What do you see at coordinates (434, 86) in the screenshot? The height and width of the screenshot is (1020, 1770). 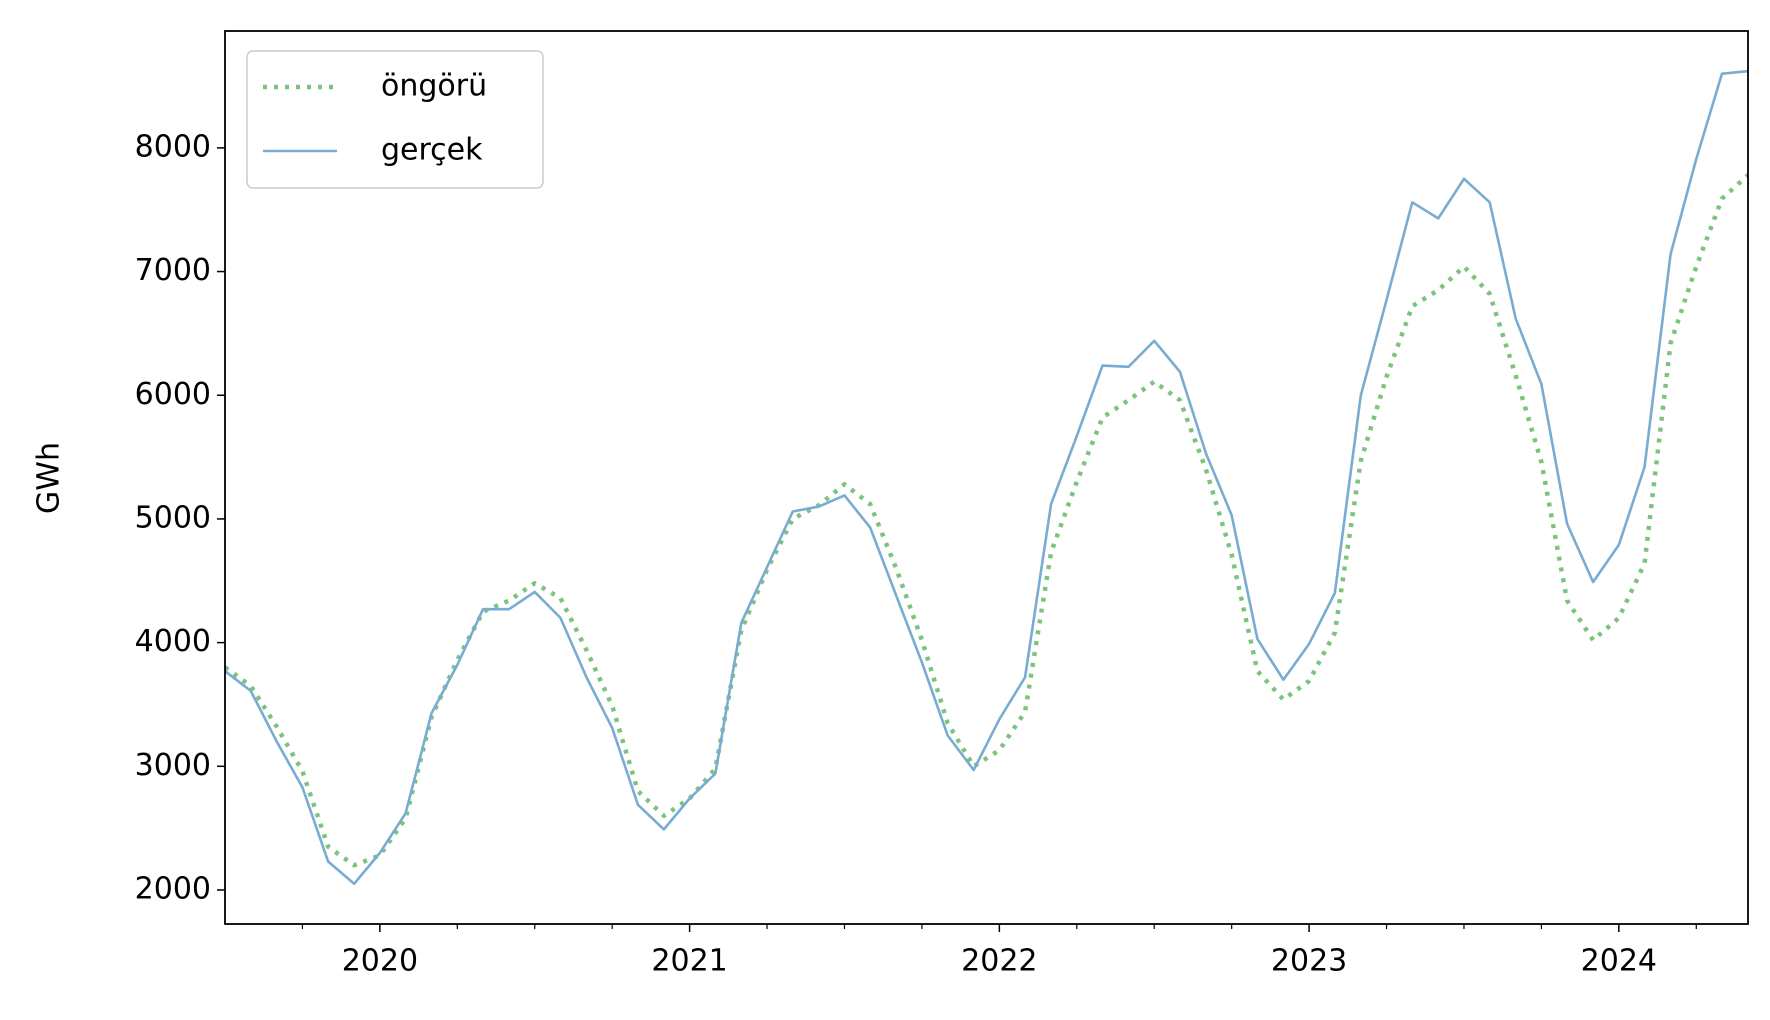 I see `legend-label: öngörü` at bounding box center [434, 86].